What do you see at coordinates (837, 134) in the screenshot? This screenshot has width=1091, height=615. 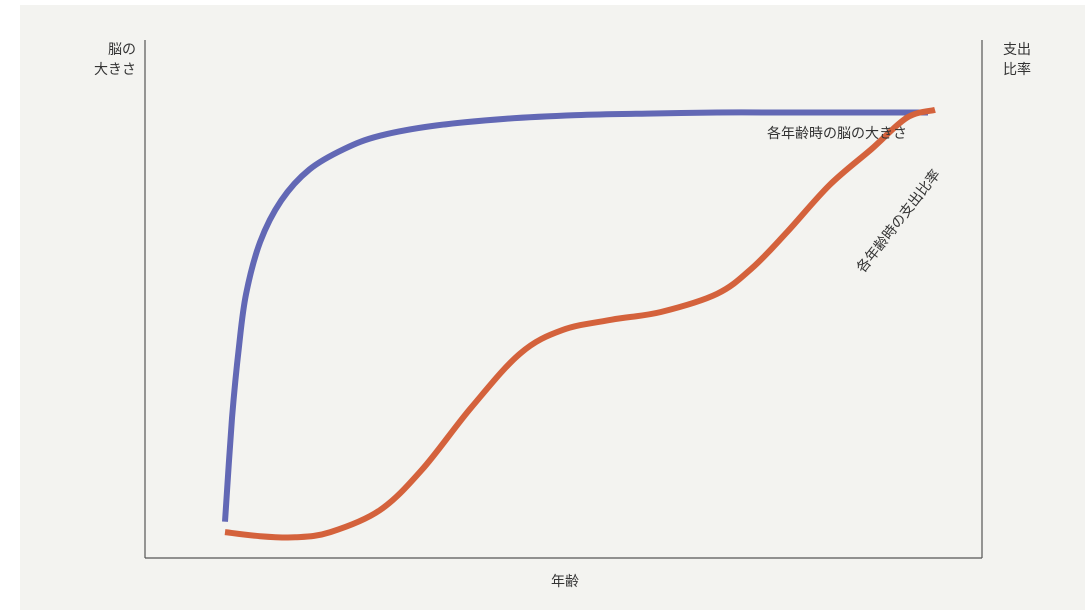 I see `brain-size-series-label: 各年齢時の脳の大きさ` at bounding box center [837, 134].